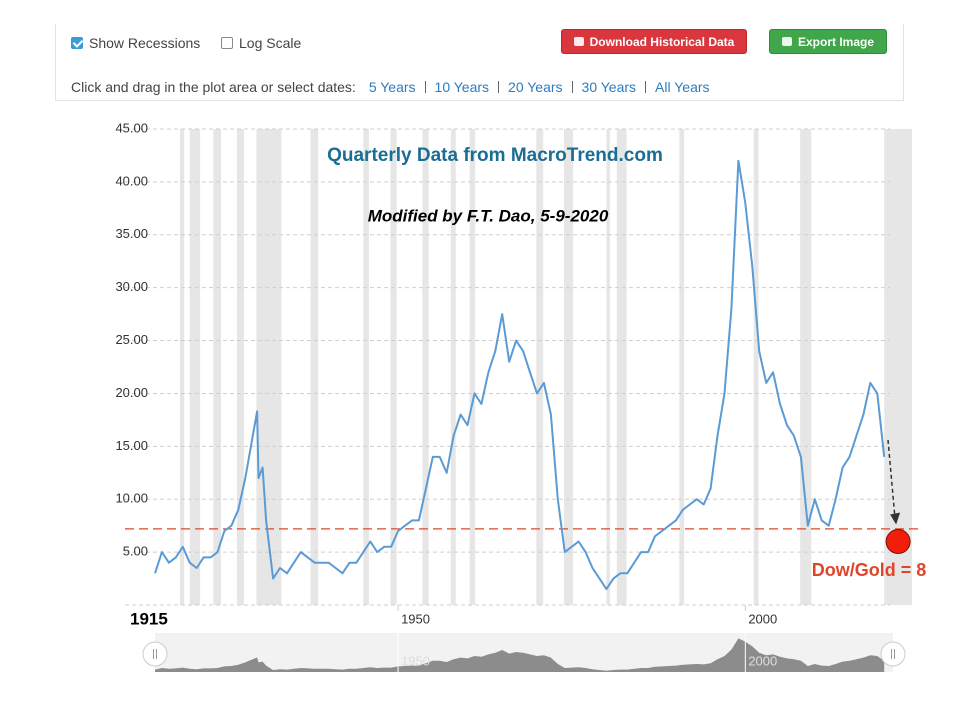 This screenshot has height=720, width=960. I want to click on show-recessions-toggle: Show Recessions, so click(135, 43).